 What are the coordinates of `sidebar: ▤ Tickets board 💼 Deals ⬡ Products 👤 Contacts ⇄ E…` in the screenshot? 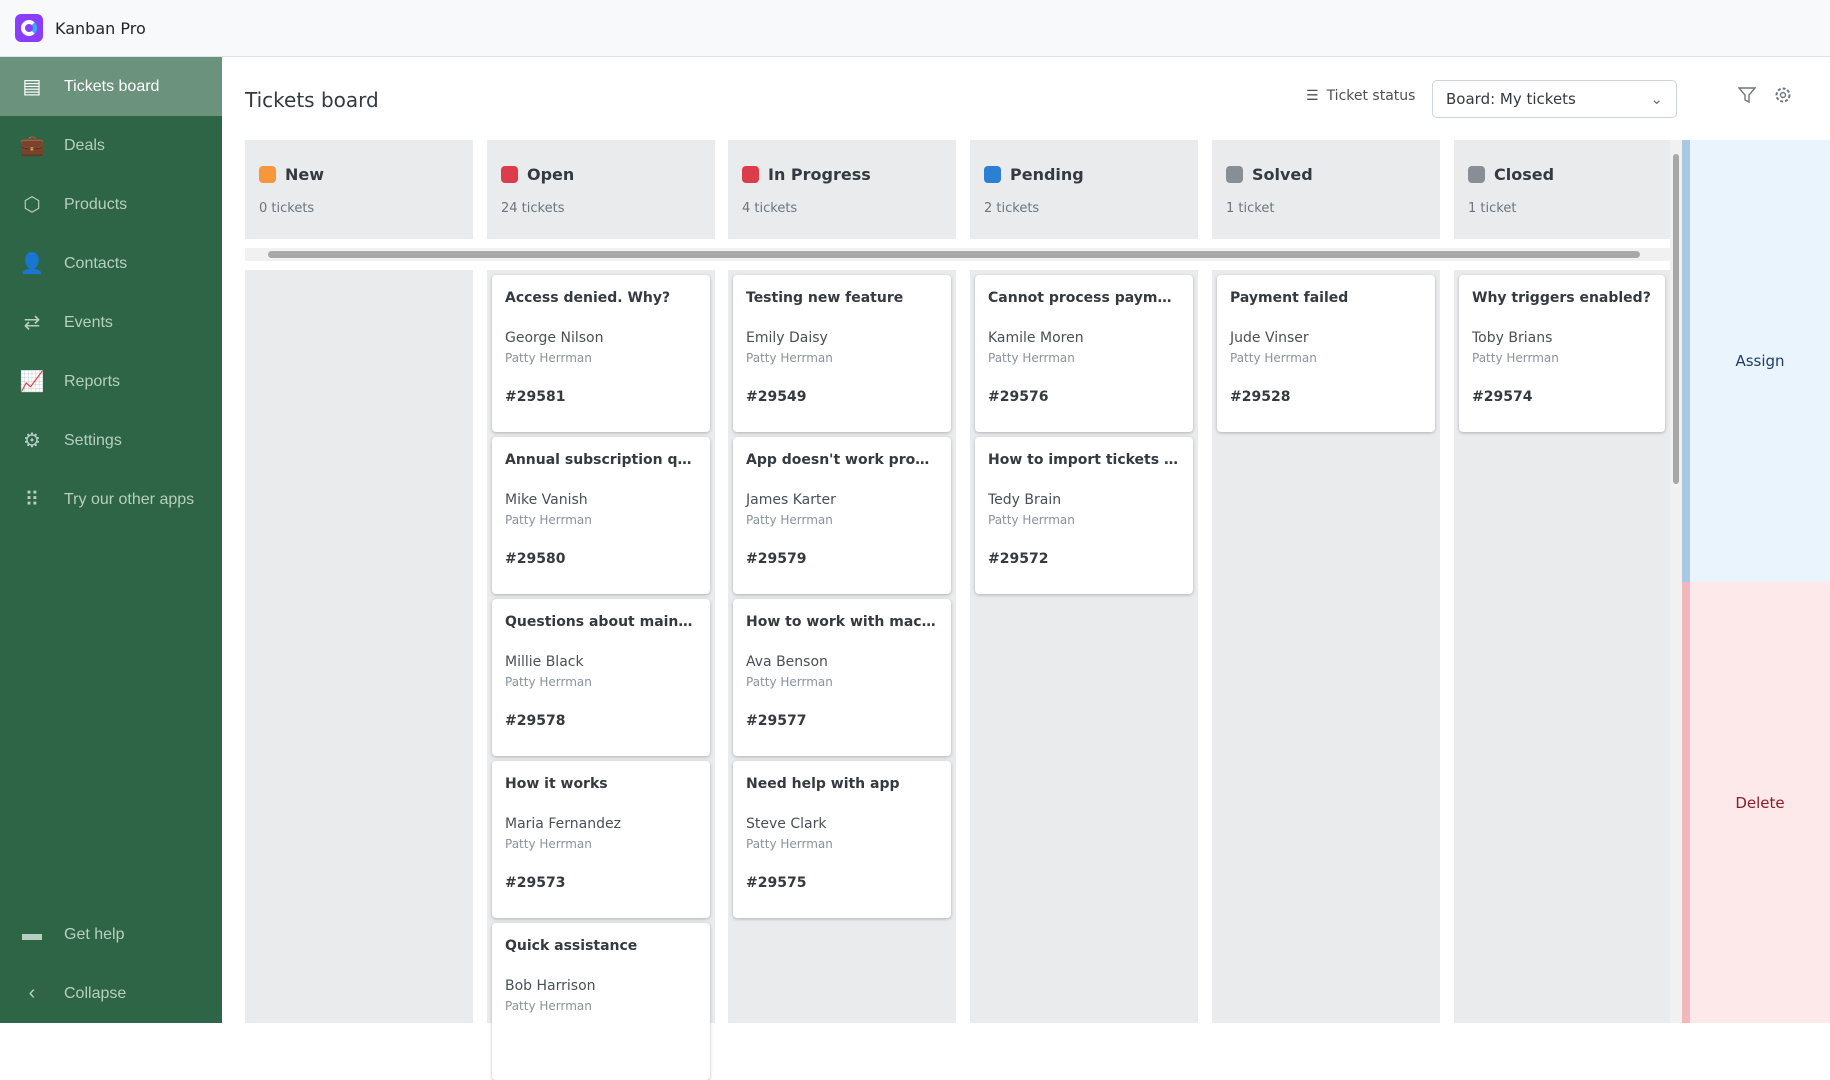 It's located at (111, 540).